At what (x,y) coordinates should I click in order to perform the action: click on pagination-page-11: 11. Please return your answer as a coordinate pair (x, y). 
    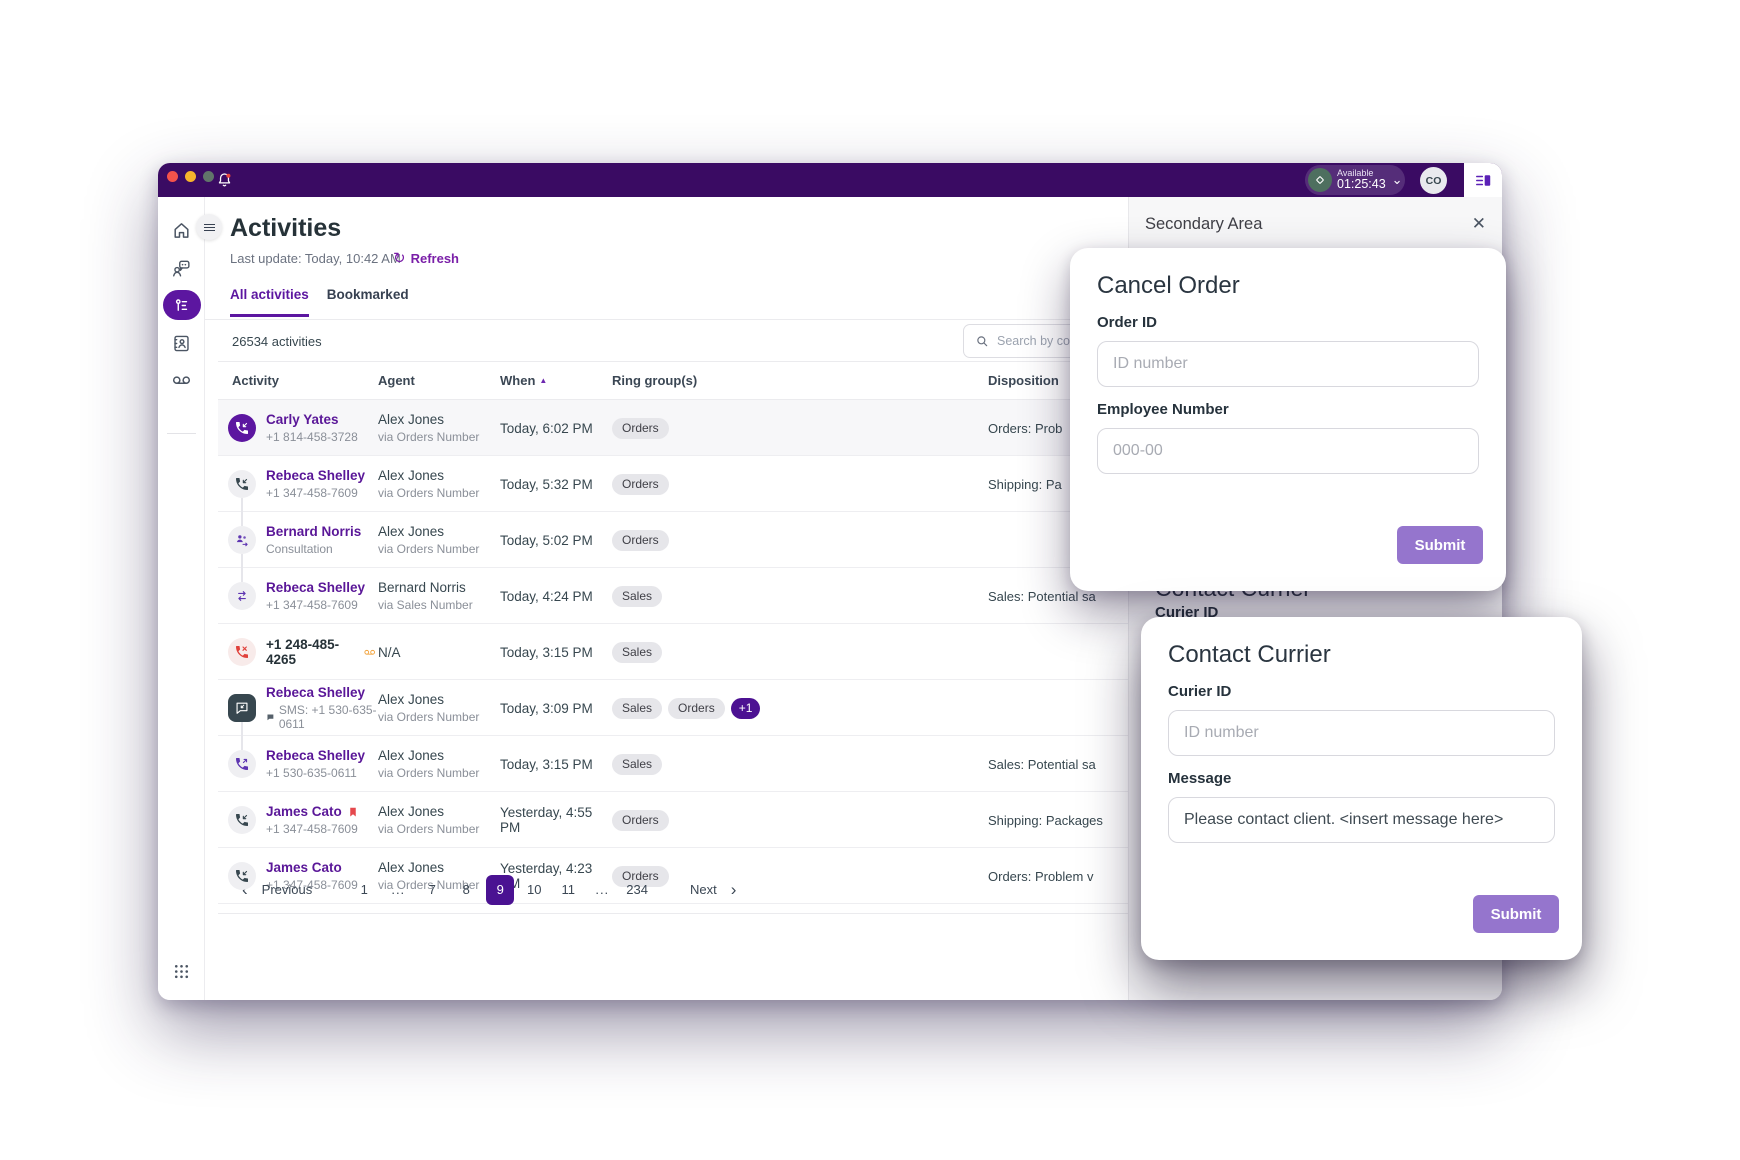
    Looking at the image, I should click on (568, 889).